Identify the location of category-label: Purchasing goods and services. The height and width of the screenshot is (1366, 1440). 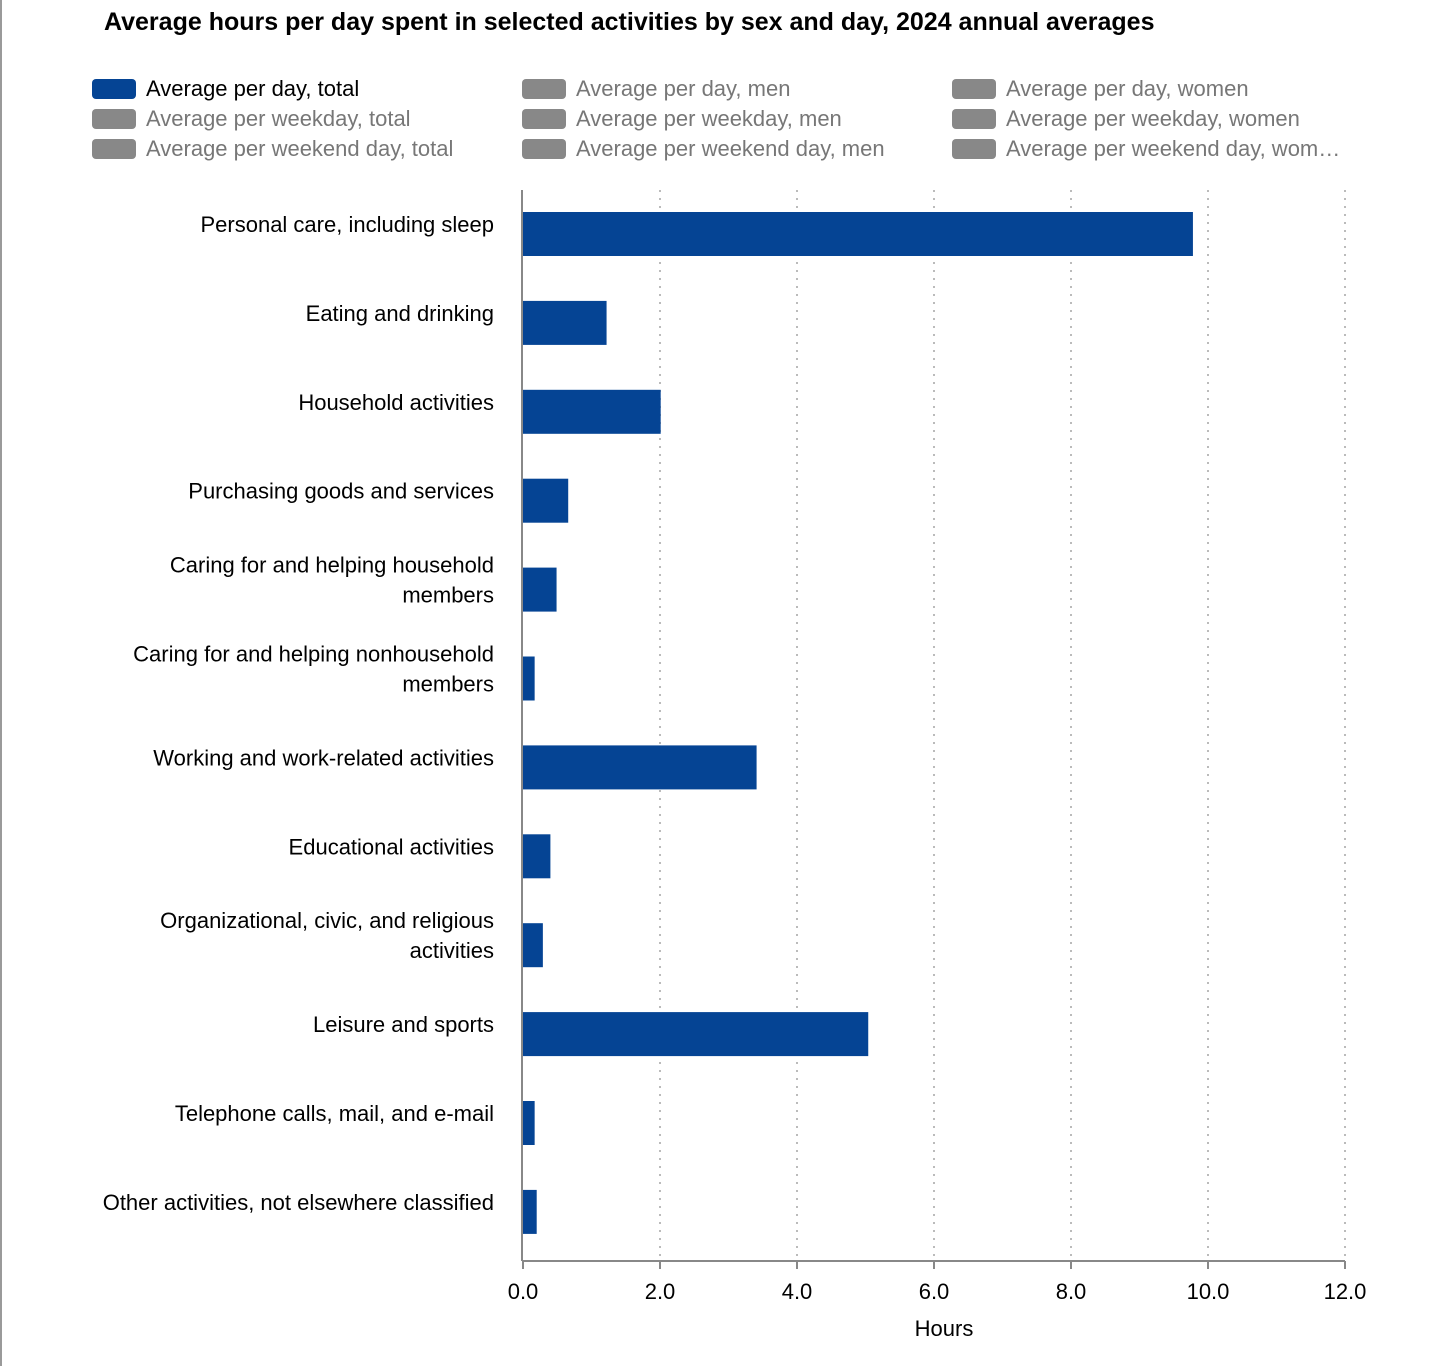
(341, 491).